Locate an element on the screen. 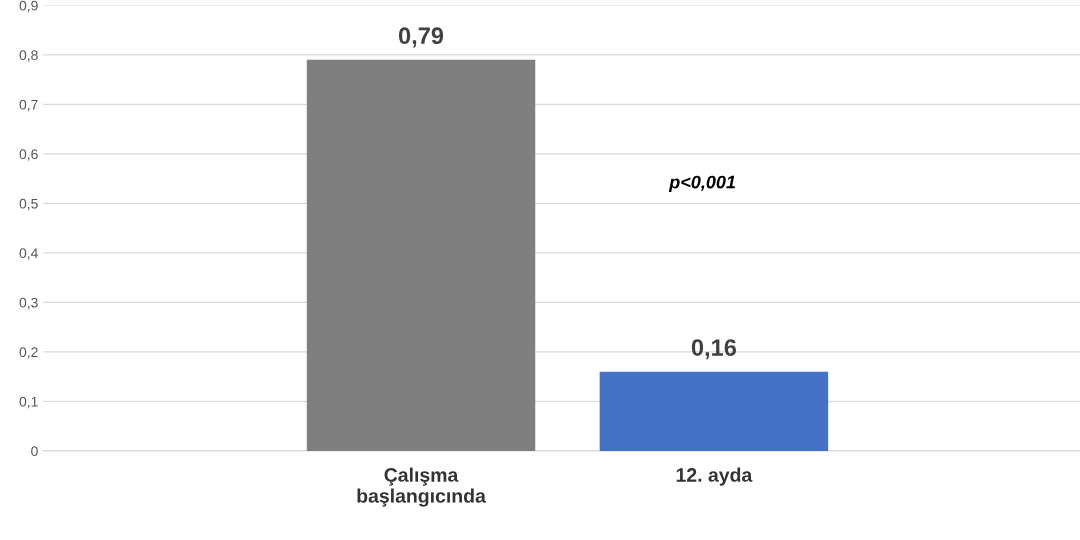 This screenshot has height=540, width=1080. data-label: 0,16 is located at coordinates (714, 349).